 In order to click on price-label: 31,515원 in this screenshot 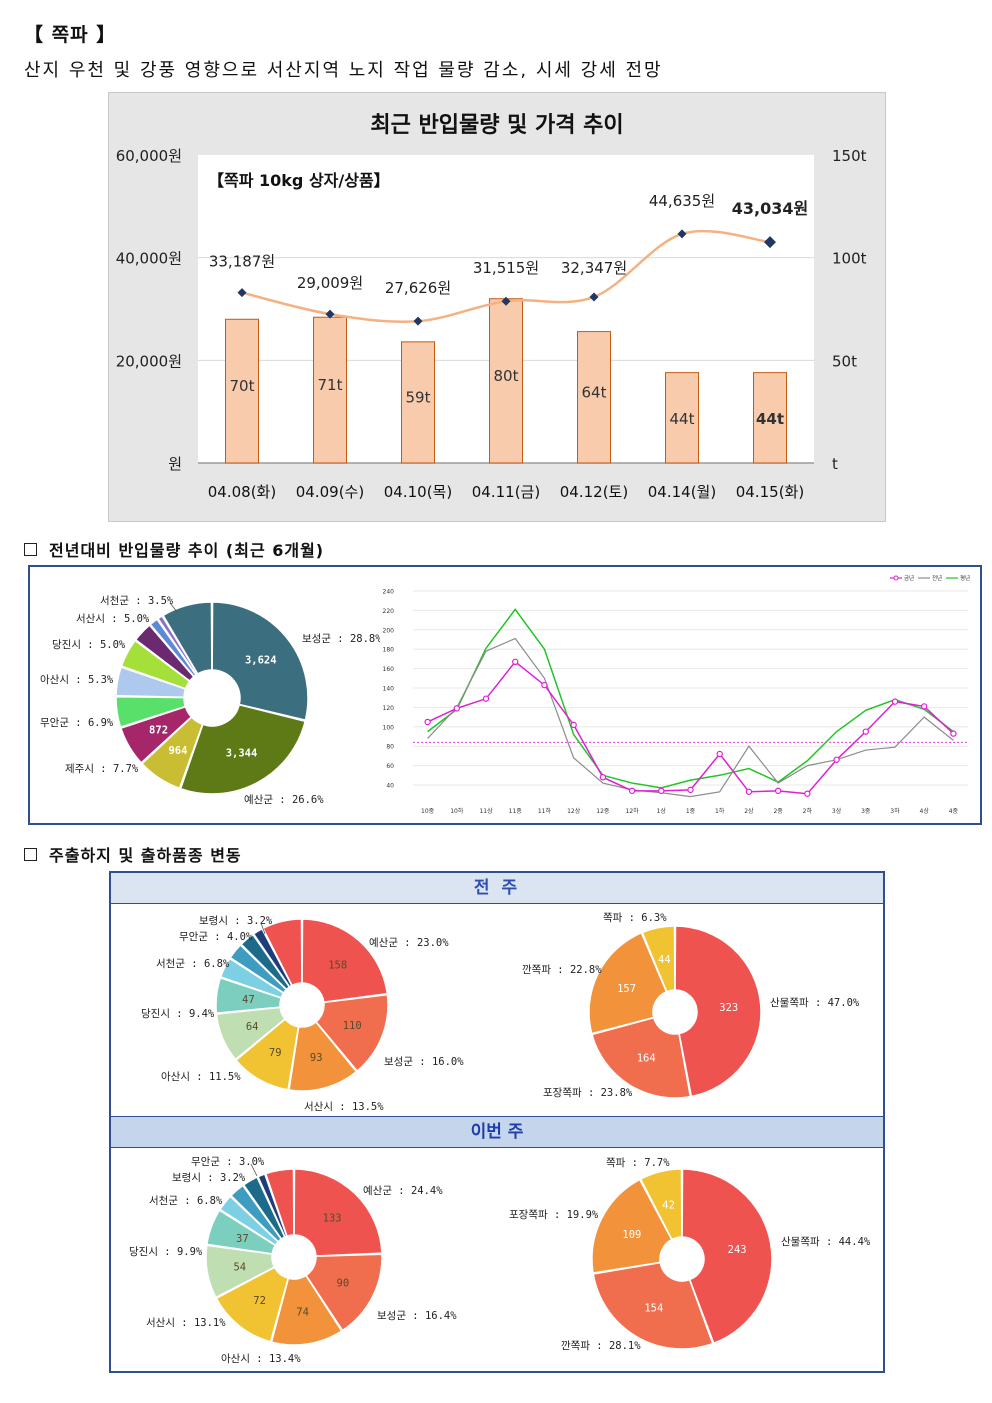, I will do `click(506, 268)`.